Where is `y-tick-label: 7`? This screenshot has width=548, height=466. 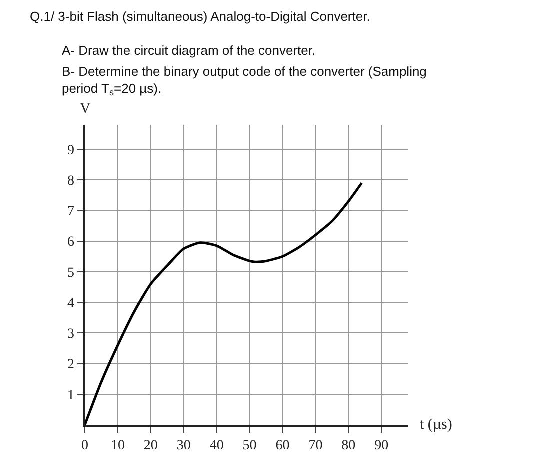
y-tick-label: 7 is located at coordinates (70, 212).